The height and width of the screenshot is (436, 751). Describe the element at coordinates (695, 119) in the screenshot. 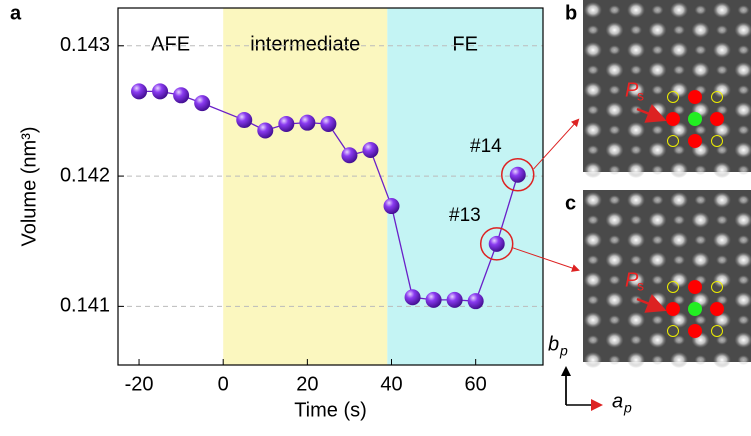

I see `center-atom` at that location.